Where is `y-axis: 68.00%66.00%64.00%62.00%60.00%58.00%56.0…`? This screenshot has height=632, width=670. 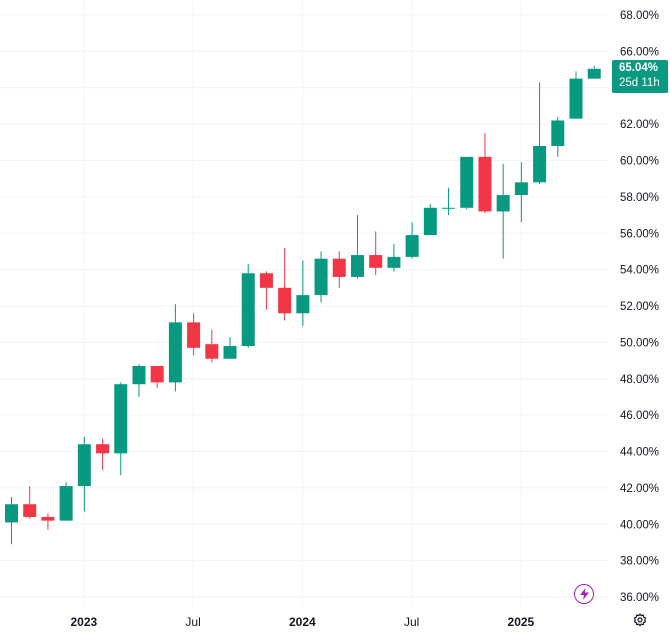 y-axis: 68.00%66.00%64.00%62.00%60.00%58.00%56.0… is located at coordinates (639, 307).